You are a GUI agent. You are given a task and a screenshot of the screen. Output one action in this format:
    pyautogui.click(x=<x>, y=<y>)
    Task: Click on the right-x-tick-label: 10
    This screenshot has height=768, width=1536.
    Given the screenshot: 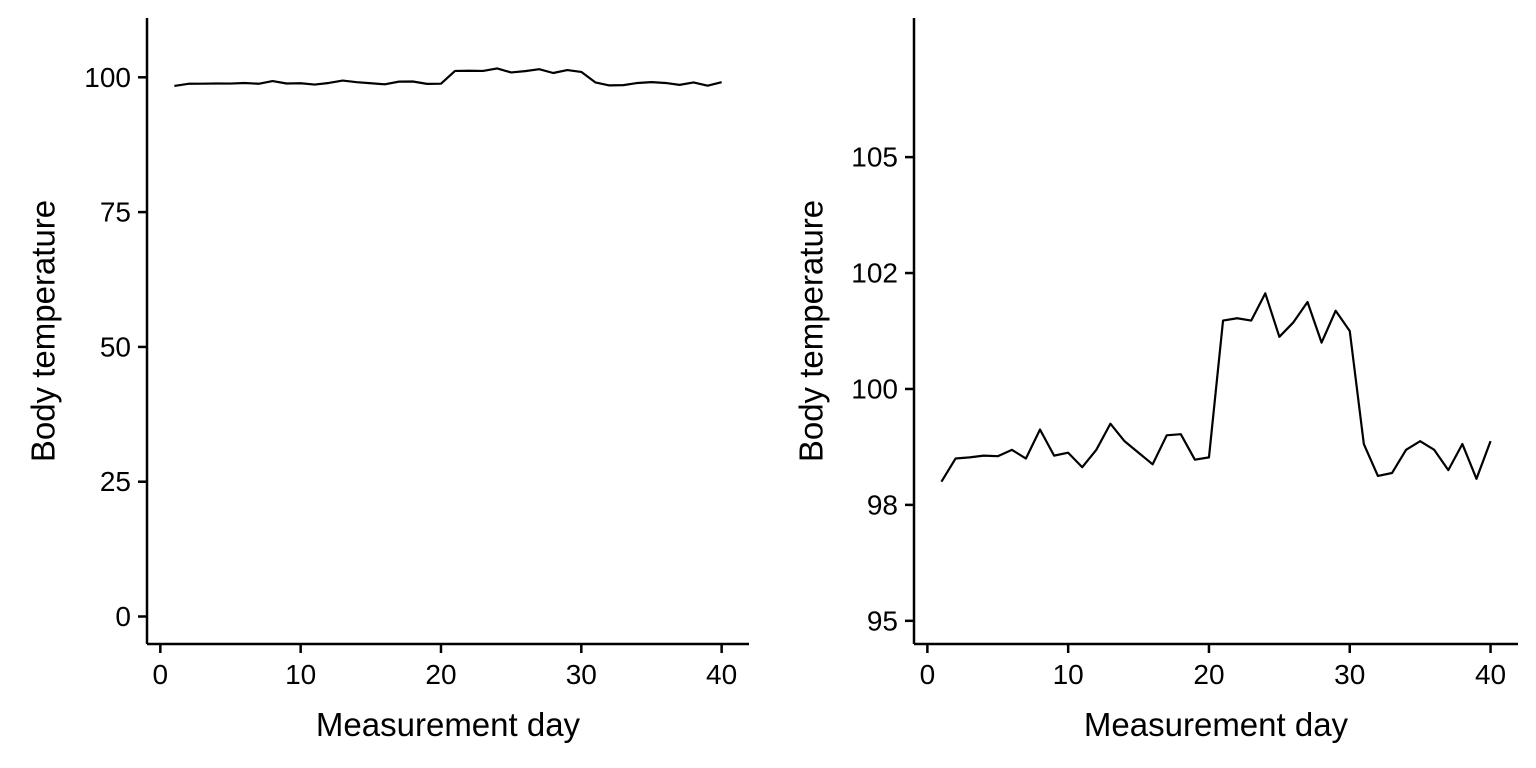 What is the action you would take?
    pyautogui.click(x=1068, y=674)
    